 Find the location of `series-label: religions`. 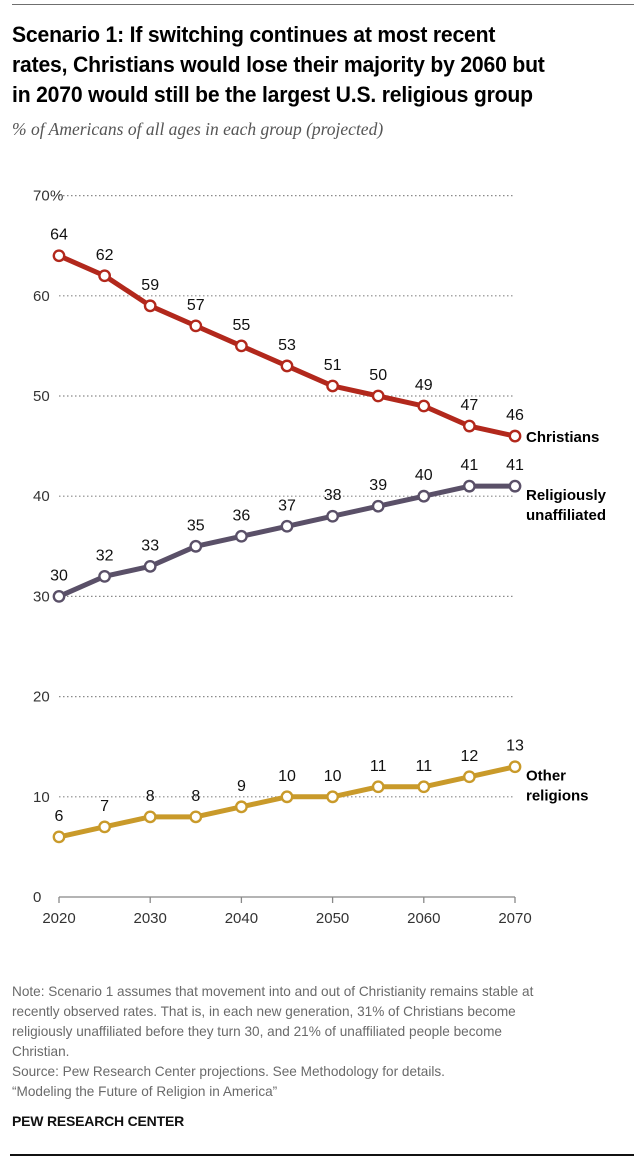

series-label: religions is located at coordinates (557, 796).